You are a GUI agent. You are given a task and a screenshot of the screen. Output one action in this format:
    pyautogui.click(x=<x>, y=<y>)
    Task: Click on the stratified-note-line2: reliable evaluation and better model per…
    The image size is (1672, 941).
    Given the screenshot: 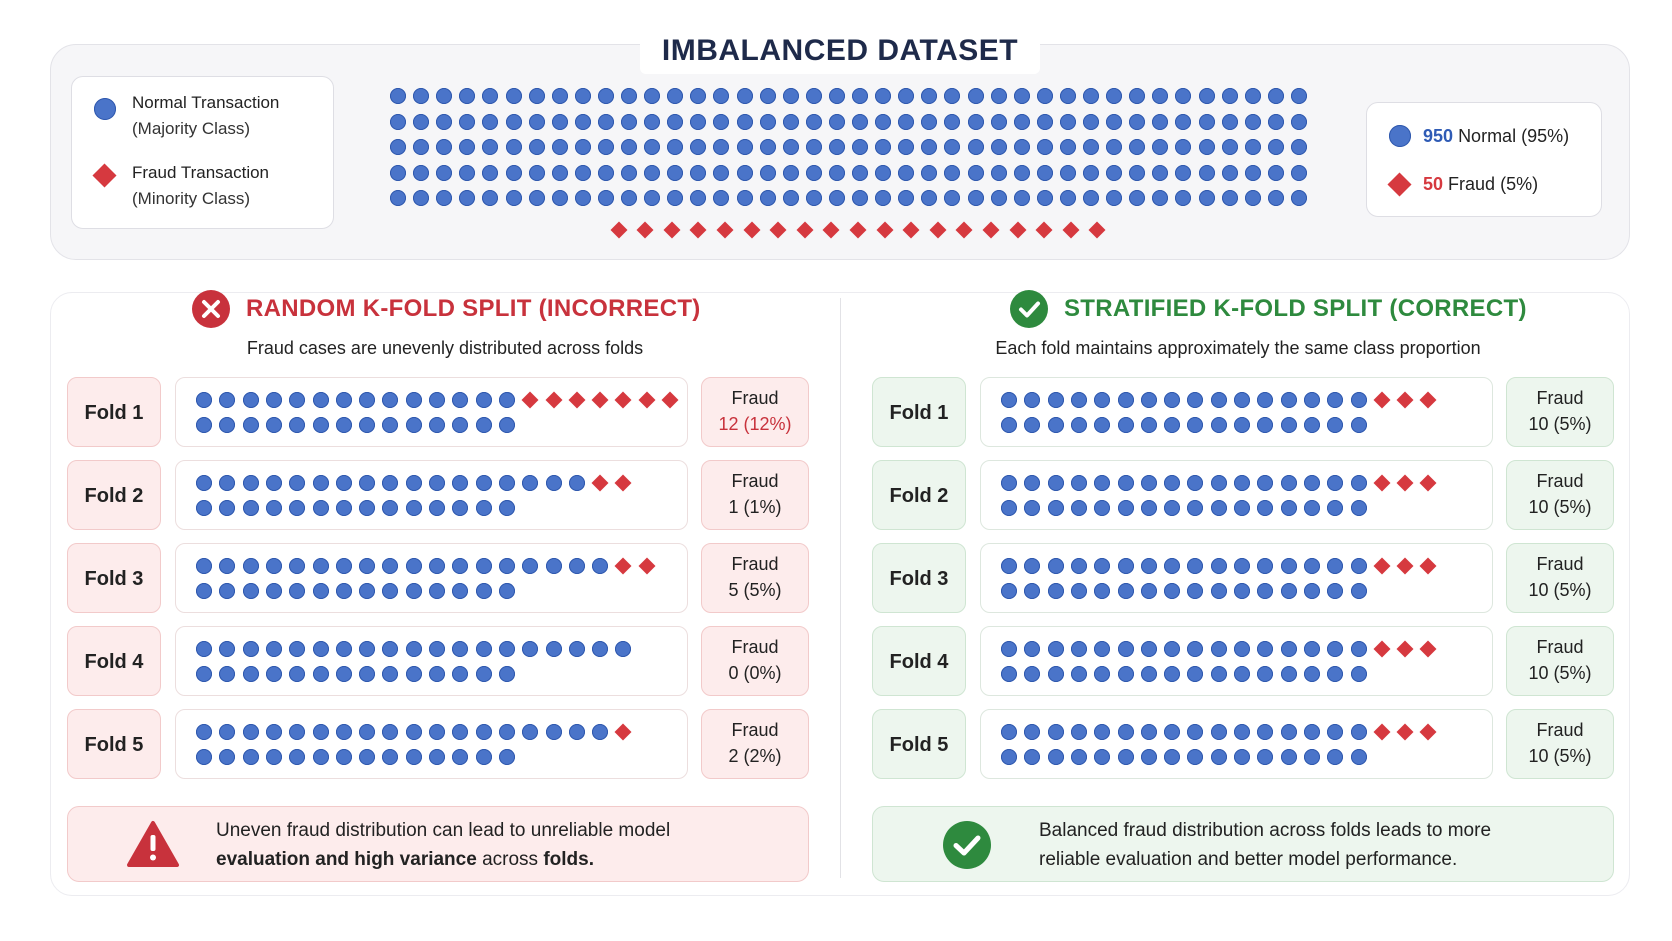 What is the action you would take?
    pyautogui.click(x=1248, y=859)
    